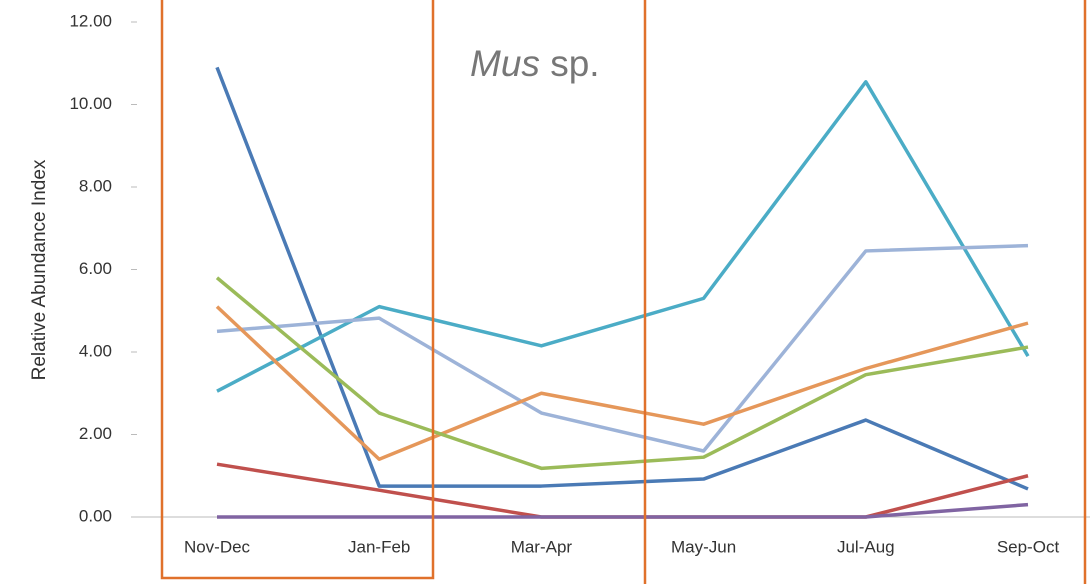 The height and width of the screenshot is (584, 1090). I want to click on y-tick-label: 8.00, so click(95, 185).